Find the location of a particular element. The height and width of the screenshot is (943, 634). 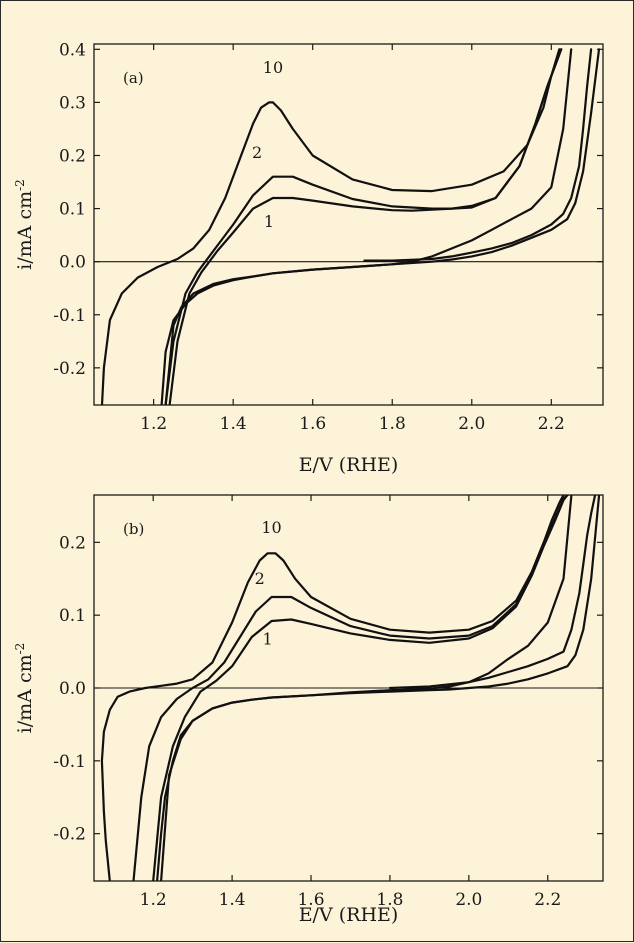

panel-b-y-axis-title: i/mA cm-2 is located at coordinates (24, 688).